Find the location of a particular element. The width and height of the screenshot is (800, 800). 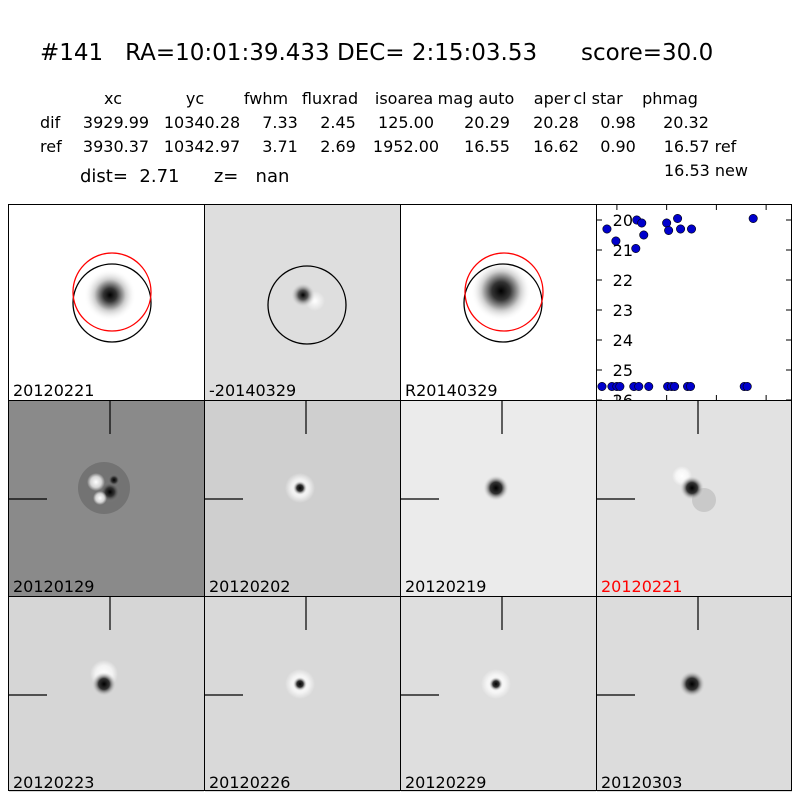

epoch-stamp-panel: 20120221 is located at coordinates (694, 498).